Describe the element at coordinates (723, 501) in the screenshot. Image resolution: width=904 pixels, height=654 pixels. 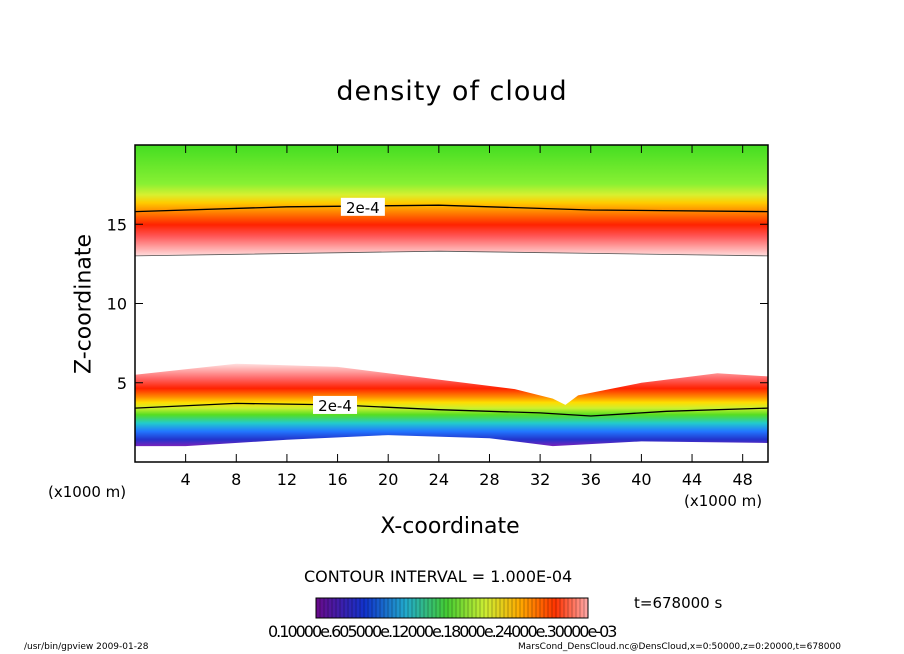
I see `x-unit-label-right: (x1000 m)` at that location.